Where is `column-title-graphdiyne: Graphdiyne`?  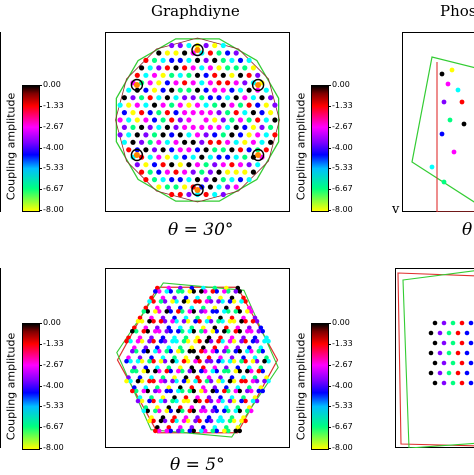
column-title-graphdiyne: Graphdiyne is located at coordinates (195, 11).